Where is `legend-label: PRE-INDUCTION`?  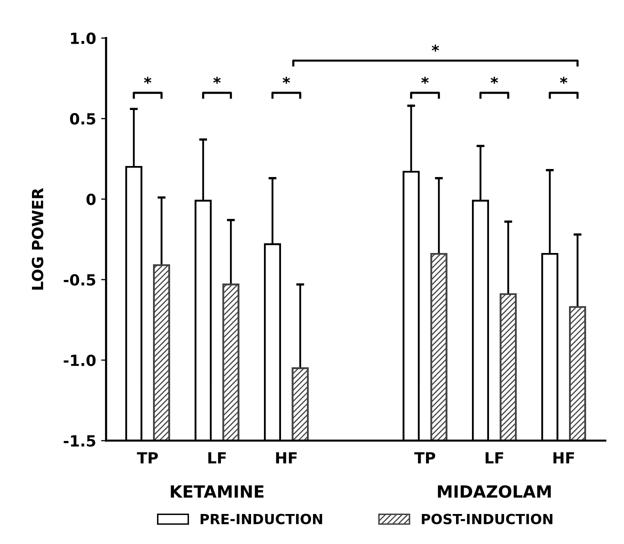 legend-label: PRE-INDUCTION is located at coordinates (261, 519).